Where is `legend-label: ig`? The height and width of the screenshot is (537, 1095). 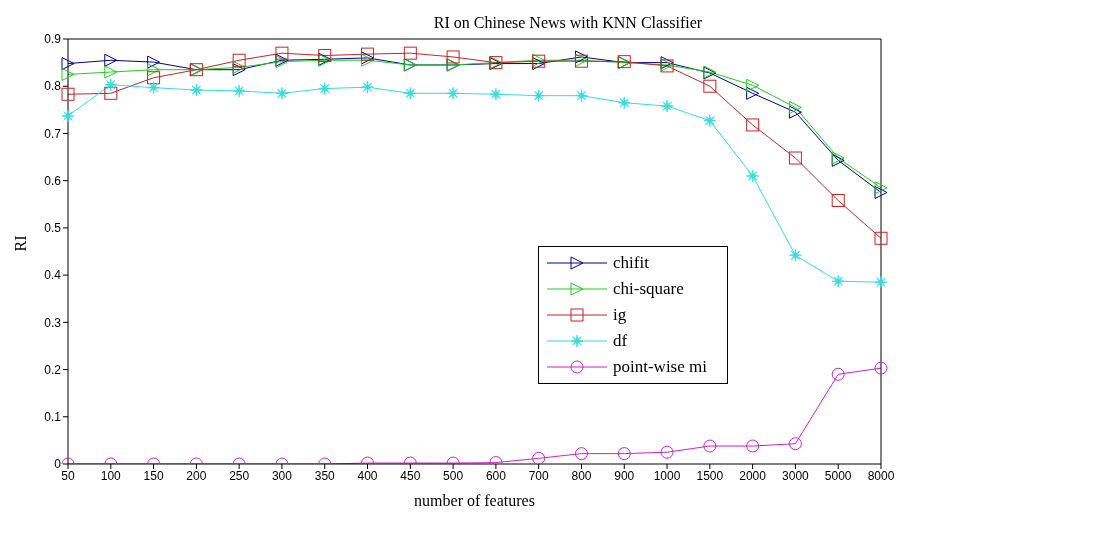 legend-label: ig is located at coordinates (620, 315).